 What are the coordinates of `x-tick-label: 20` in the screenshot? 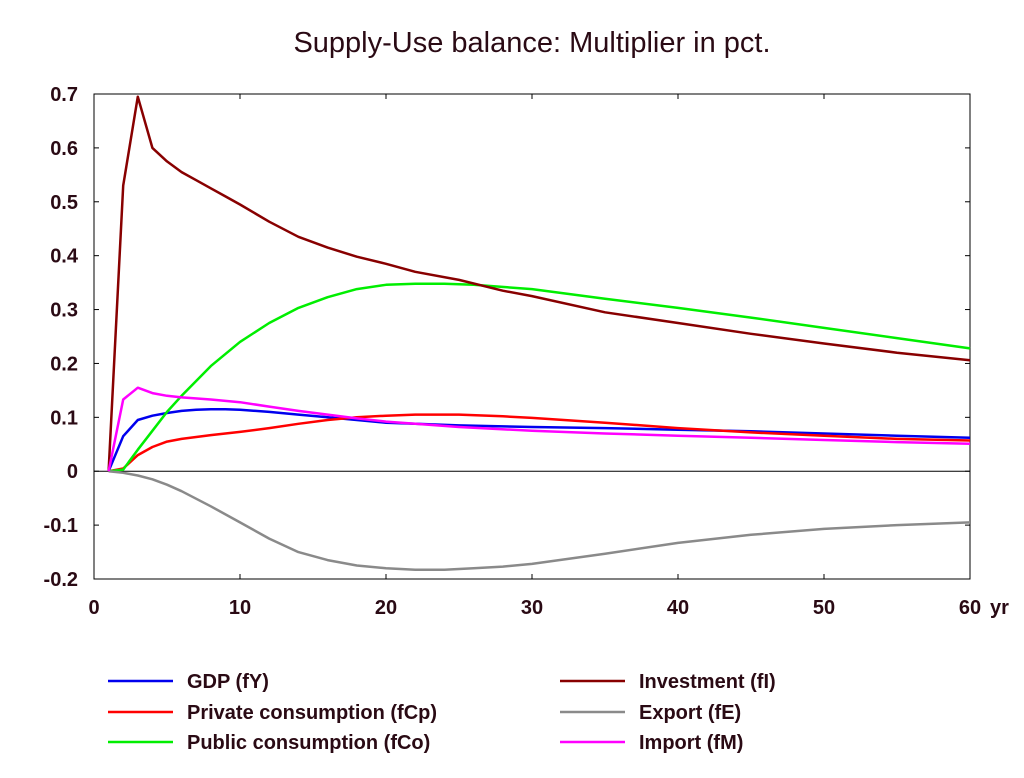 It's located at (386, 608).